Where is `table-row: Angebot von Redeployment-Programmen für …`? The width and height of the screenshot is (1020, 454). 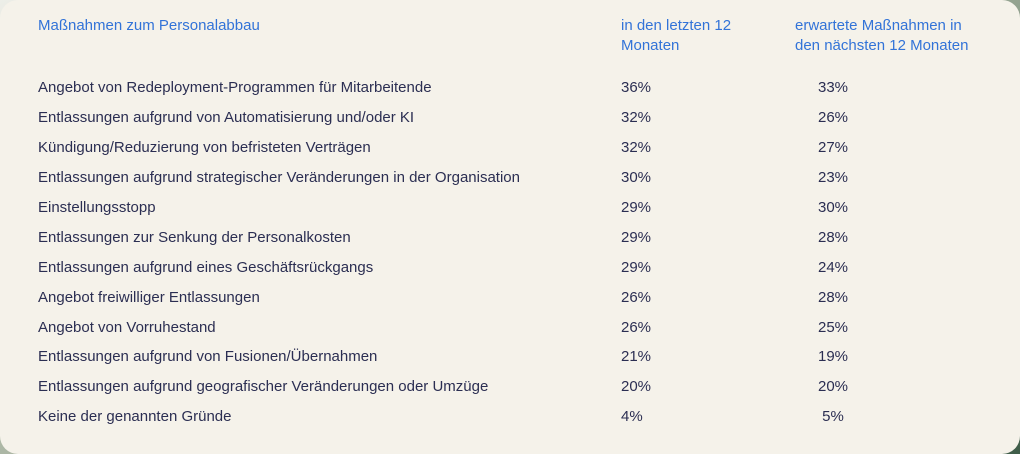
table-row: Angebot von Redeployment-Programmen für … is located at coordinates (511, 88).